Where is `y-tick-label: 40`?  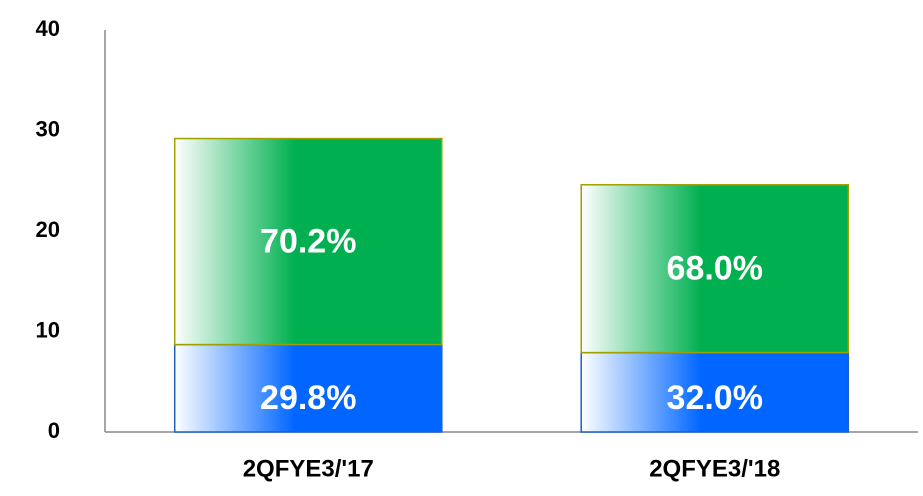 y-tick-label: 40 is located at coordinates (48, 28).